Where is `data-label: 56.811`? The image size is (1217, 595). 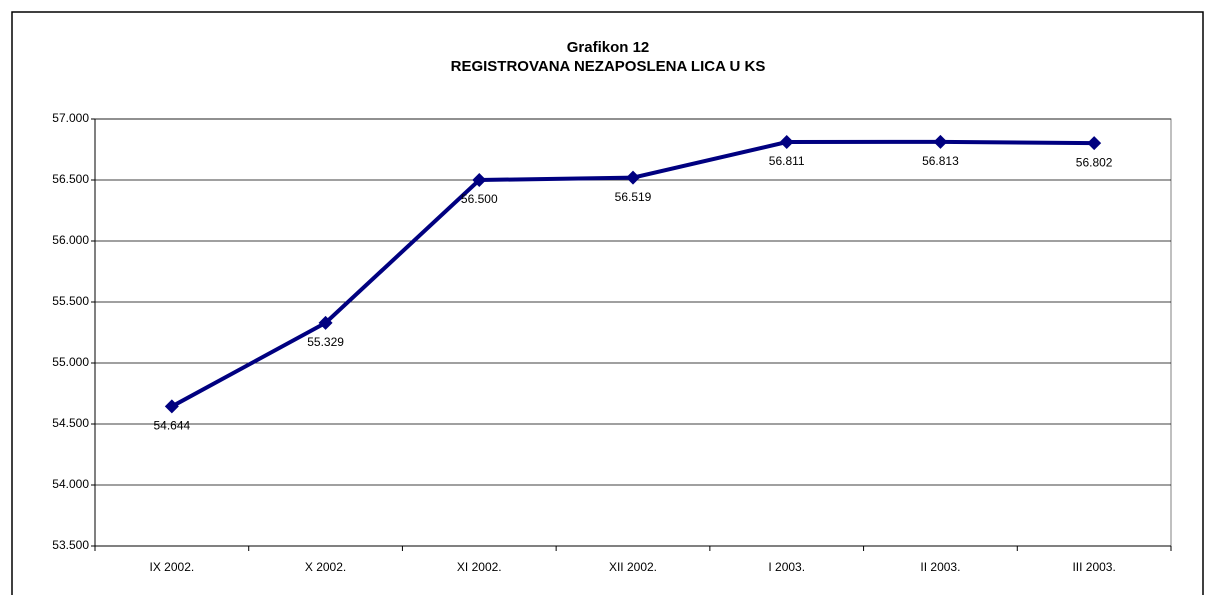
data-label: 56.811 is located at coordinates (787, 161).